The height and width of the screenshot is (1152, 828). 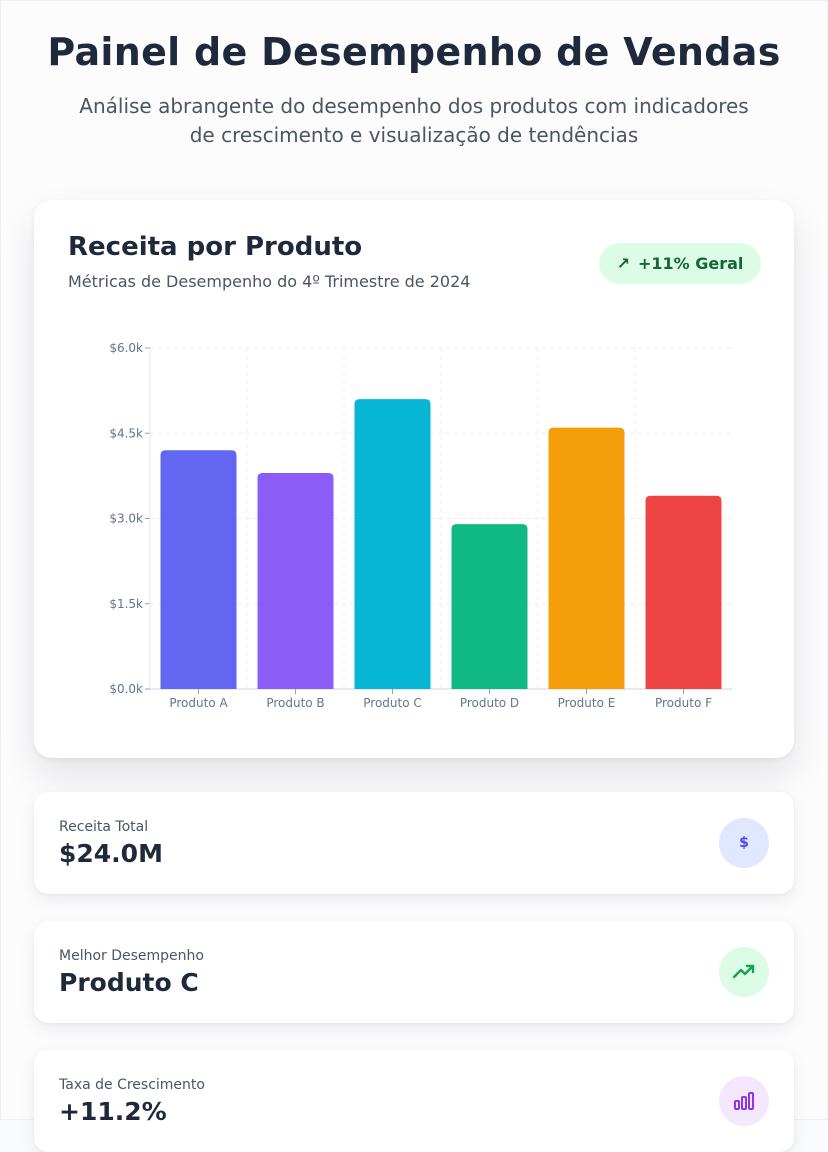 What do you see at coordinates (489, 703) in the screenshot?
I see `x-tick-label: Produto D` at bounding box center [489, 703].